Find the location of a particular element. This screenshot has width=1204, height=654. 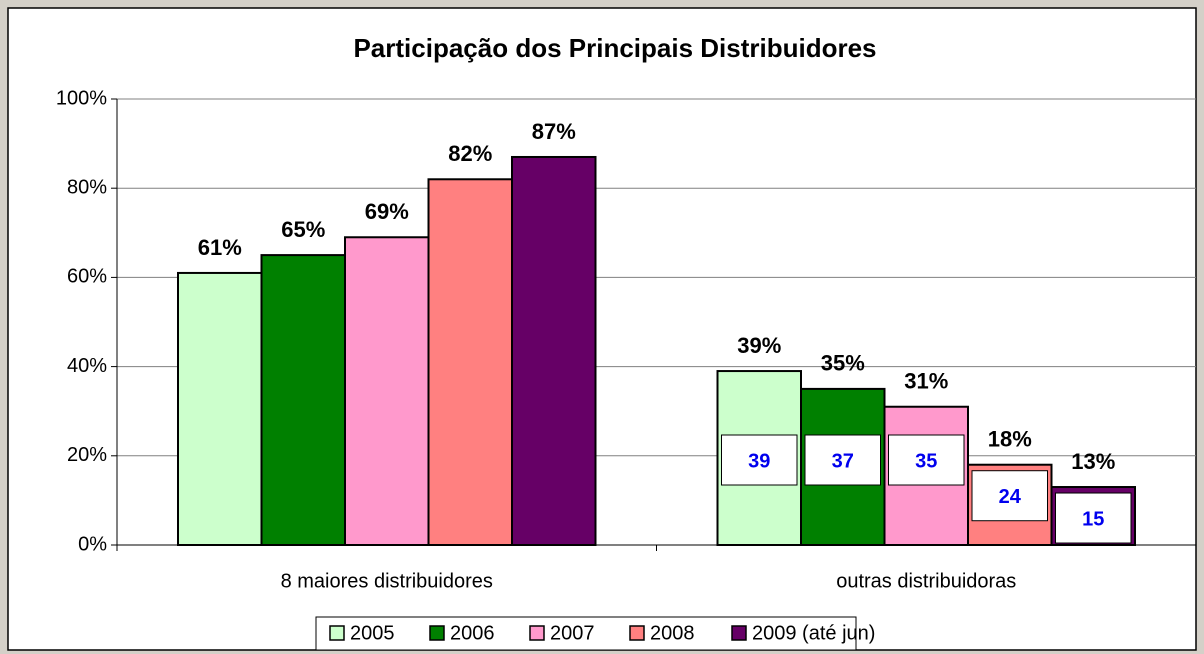

legend-label: 2007 is located at coordinates (572, 633).